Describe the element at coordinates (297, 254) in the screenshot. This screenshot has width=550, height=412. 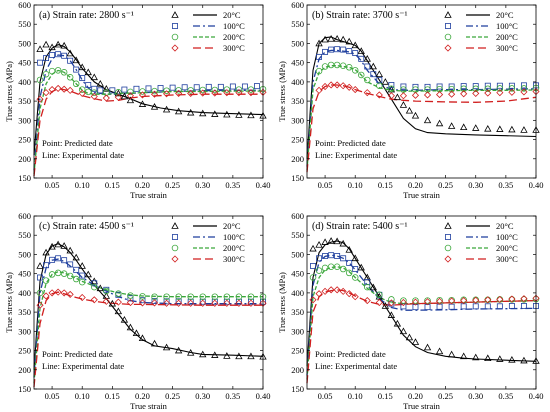
I see `y-tick-label: 500` at that location.